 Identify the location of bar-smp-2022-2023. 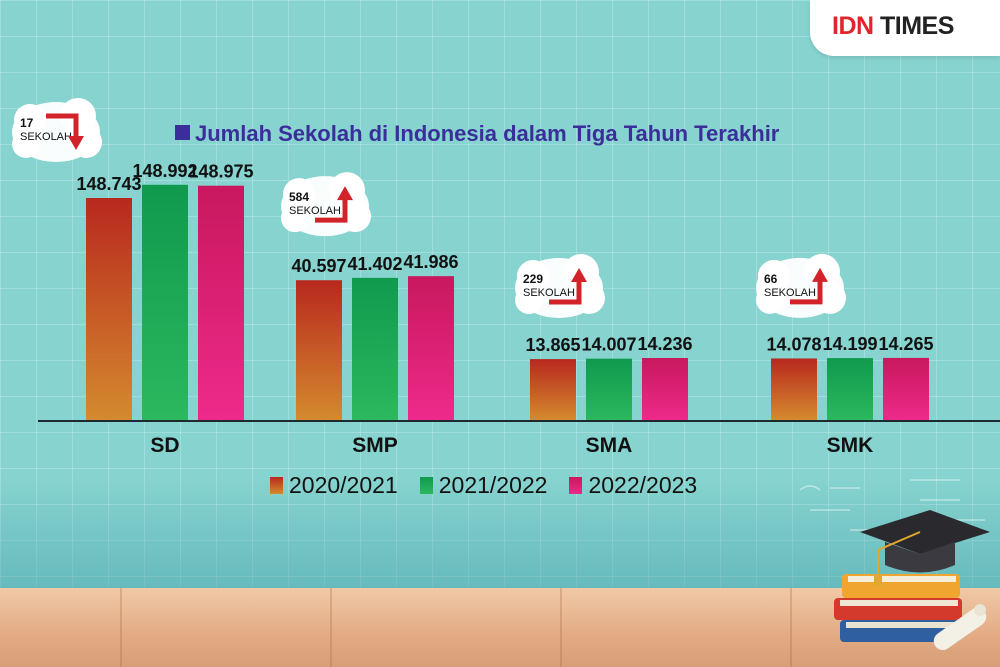
(431, 348).